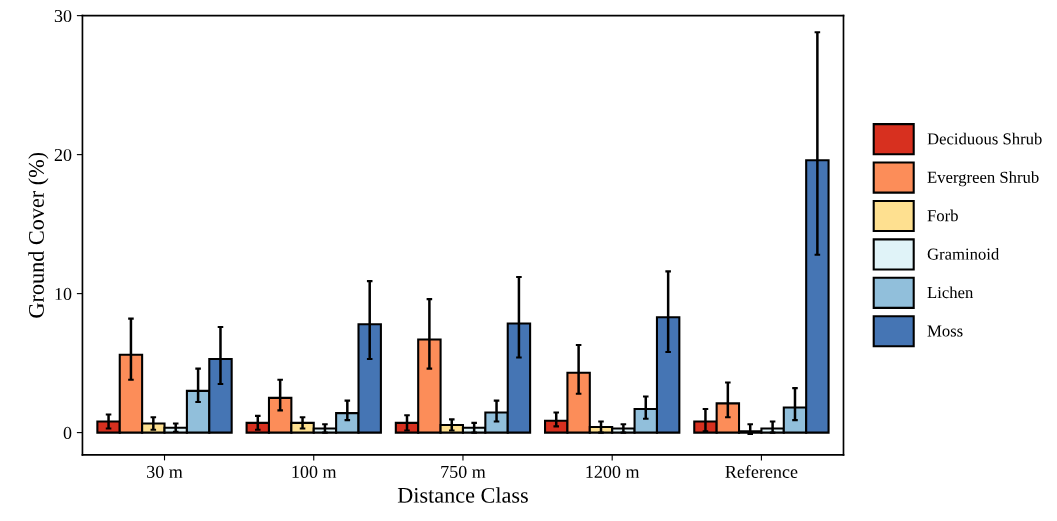 This screenshot has width=1057, height=521. What do you see at coordinates (63, 294) in the screenshot?
I see `y-tick-label: 10` at bounding box center [63, 294].